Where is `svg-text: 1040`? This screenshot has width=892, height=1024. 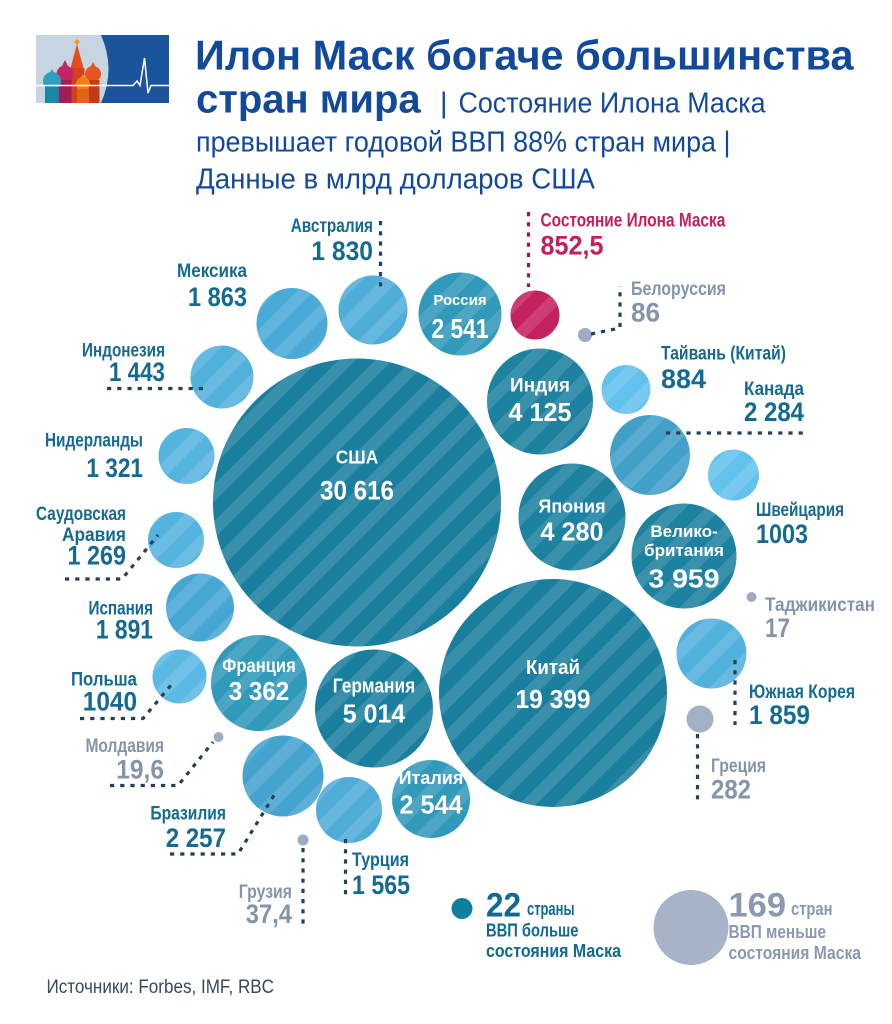 svg-text: 1040 is located at coordinates (110, 702).